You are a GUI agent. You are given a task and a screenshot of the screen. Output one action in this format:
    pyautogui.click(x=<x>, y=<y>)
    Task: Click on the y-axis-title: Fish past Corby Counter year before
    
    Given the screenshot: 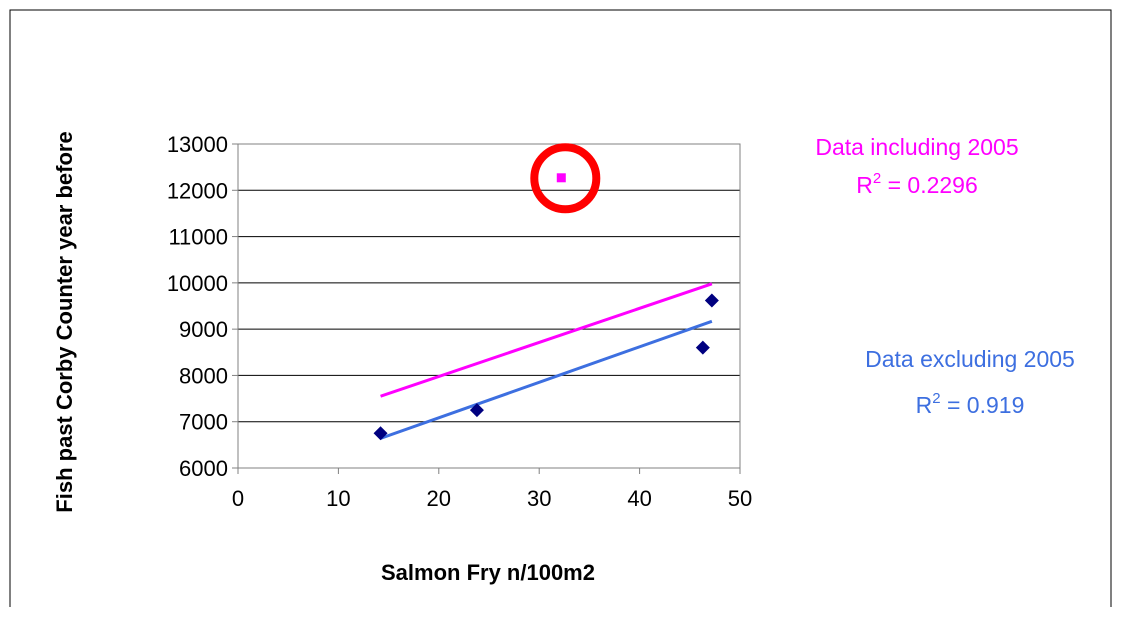 What is the action you would take?
    pyautogui.click(x=64, y=321)
    